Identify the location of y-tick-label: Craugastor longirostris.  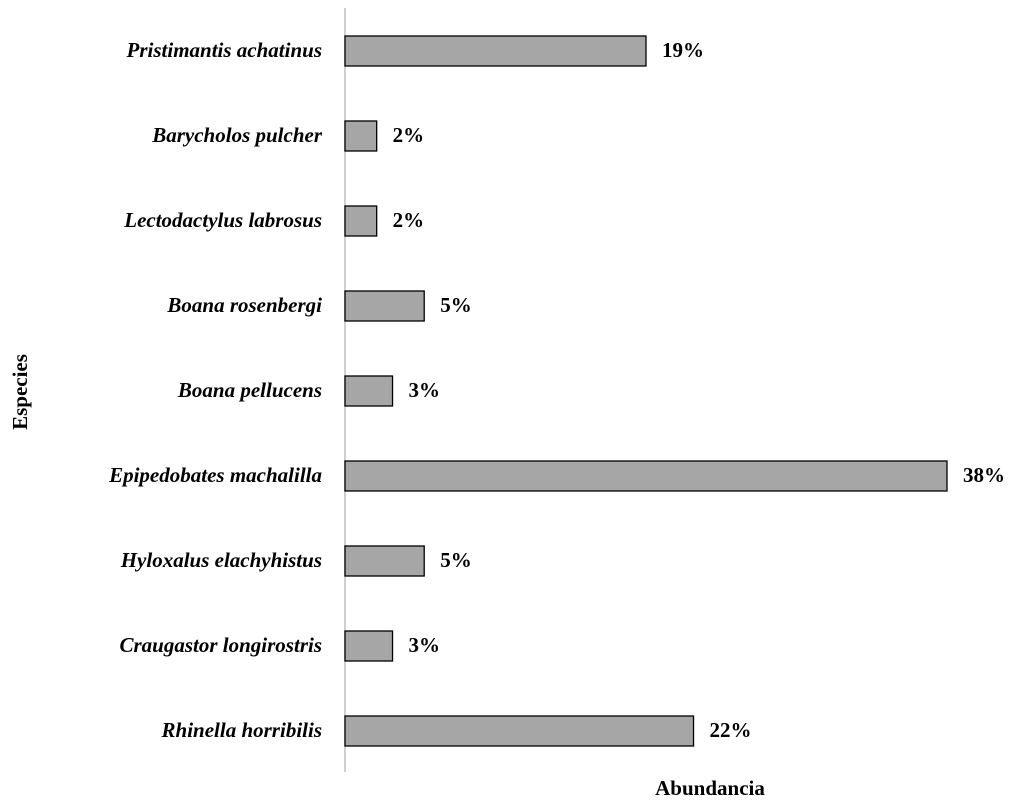
(221, 645).